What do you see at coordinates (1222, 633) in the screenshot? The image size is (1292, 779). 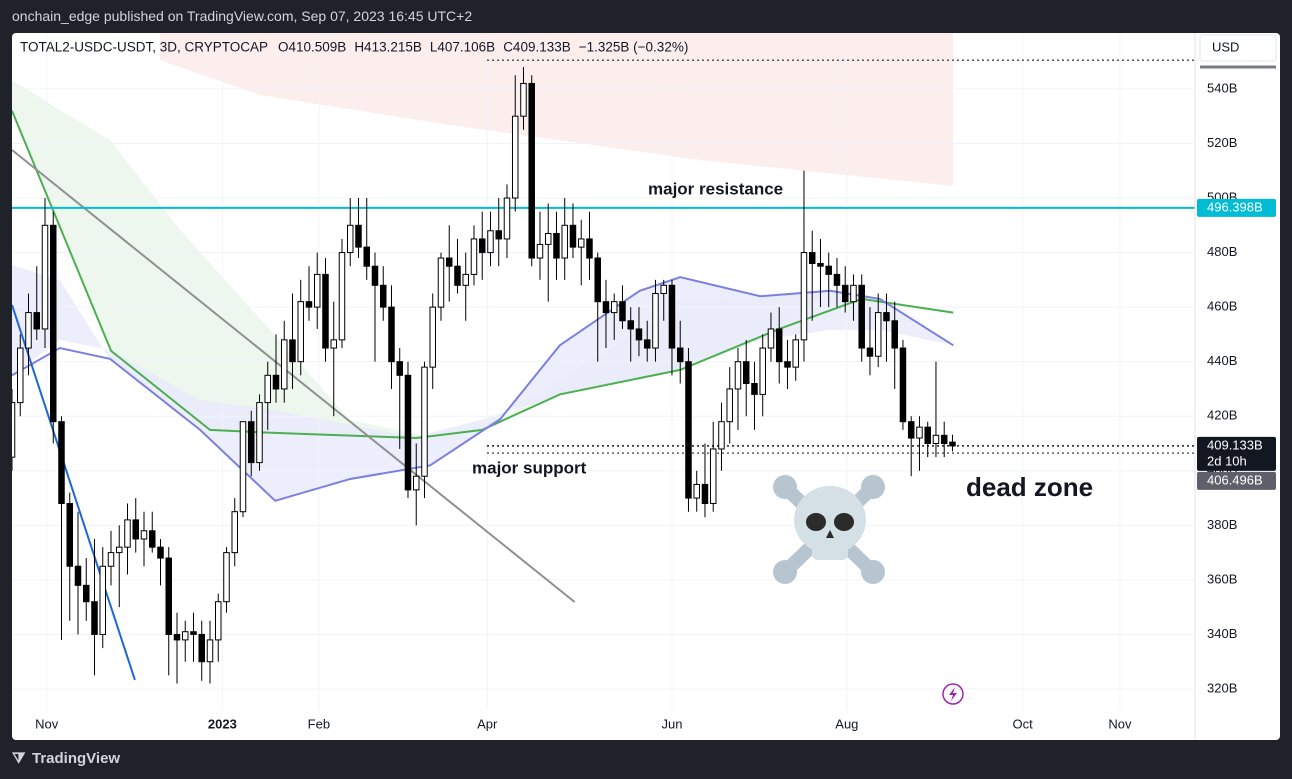 I see `y-tick-label: 340B` at bounding box center [1222, 633].